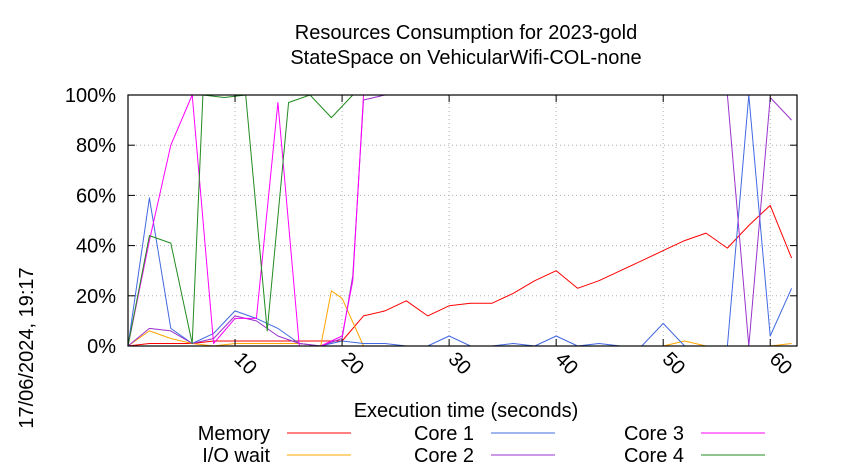  Describe the element at coordinates (96, 196) in the screenshot. I see `y-tick-label: 60%` at that location.